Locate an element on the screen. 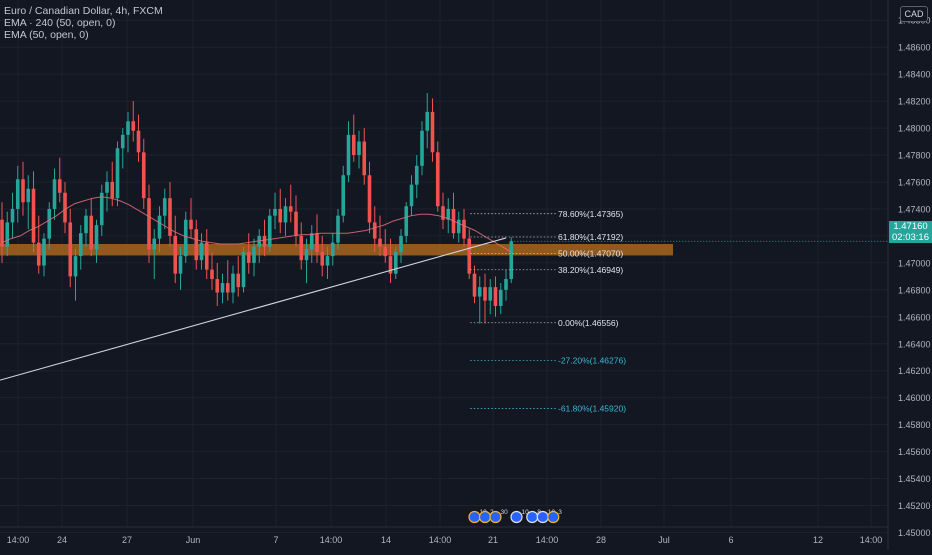  currency-badge: CAD is located at coordinates (914, 14).